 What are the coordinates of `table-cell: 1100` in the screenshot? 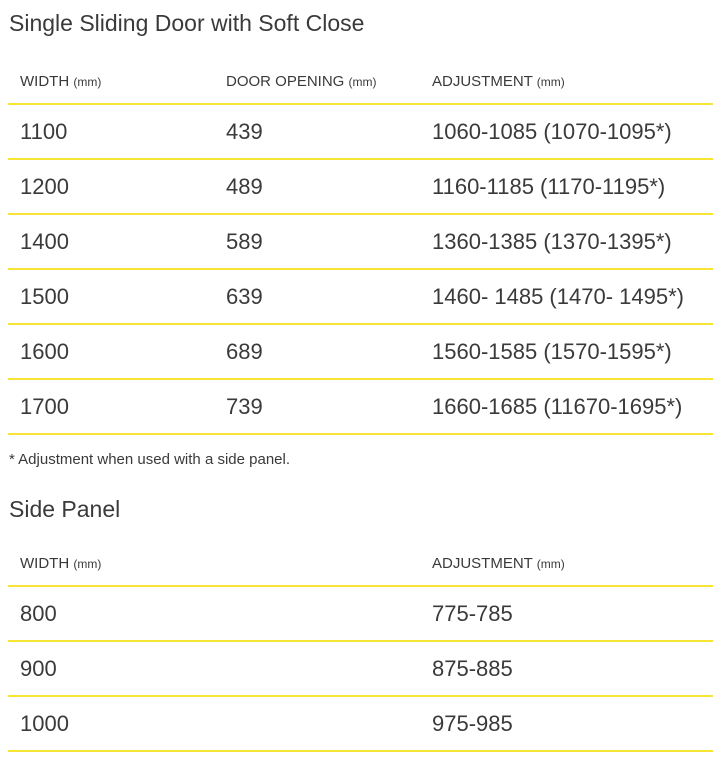 It's located at (111, 132).